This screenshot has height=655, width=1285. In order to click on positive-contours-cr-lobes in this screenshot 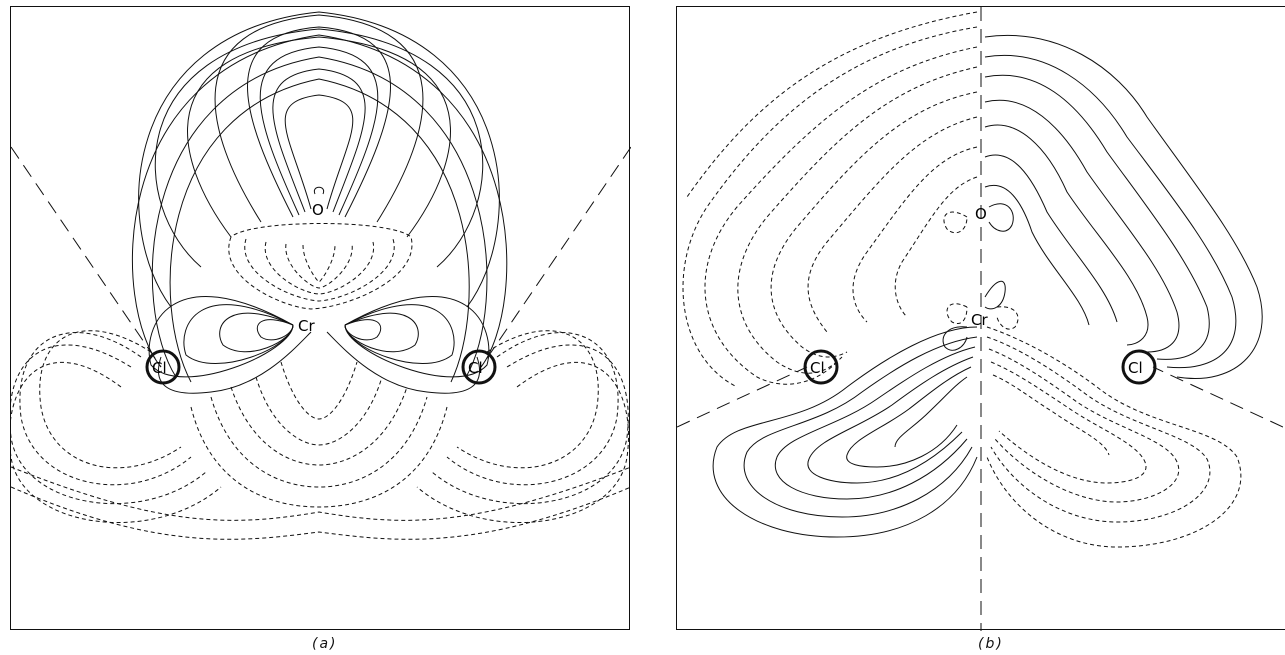, I will do `click(319, 344)`.